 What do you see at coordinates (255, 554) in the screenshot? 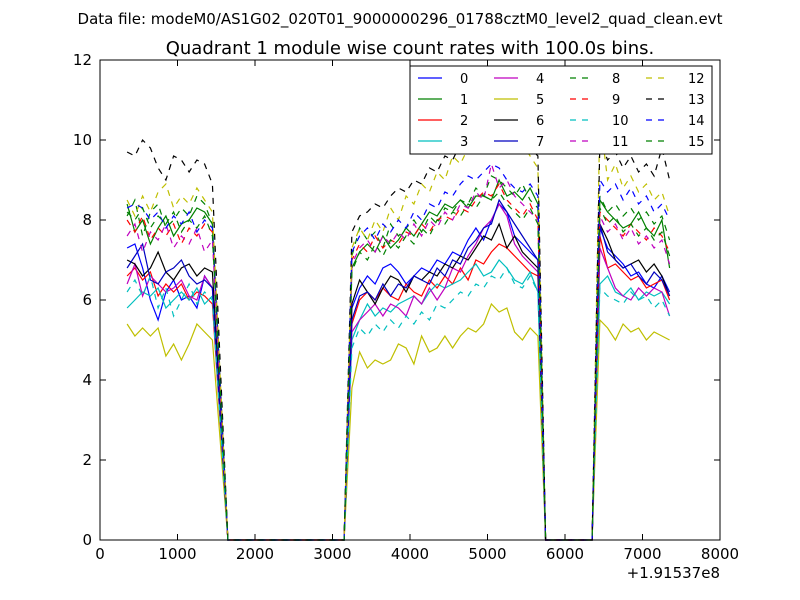
I see `x-tick-label: 2000` at bounding box center [255, 554].